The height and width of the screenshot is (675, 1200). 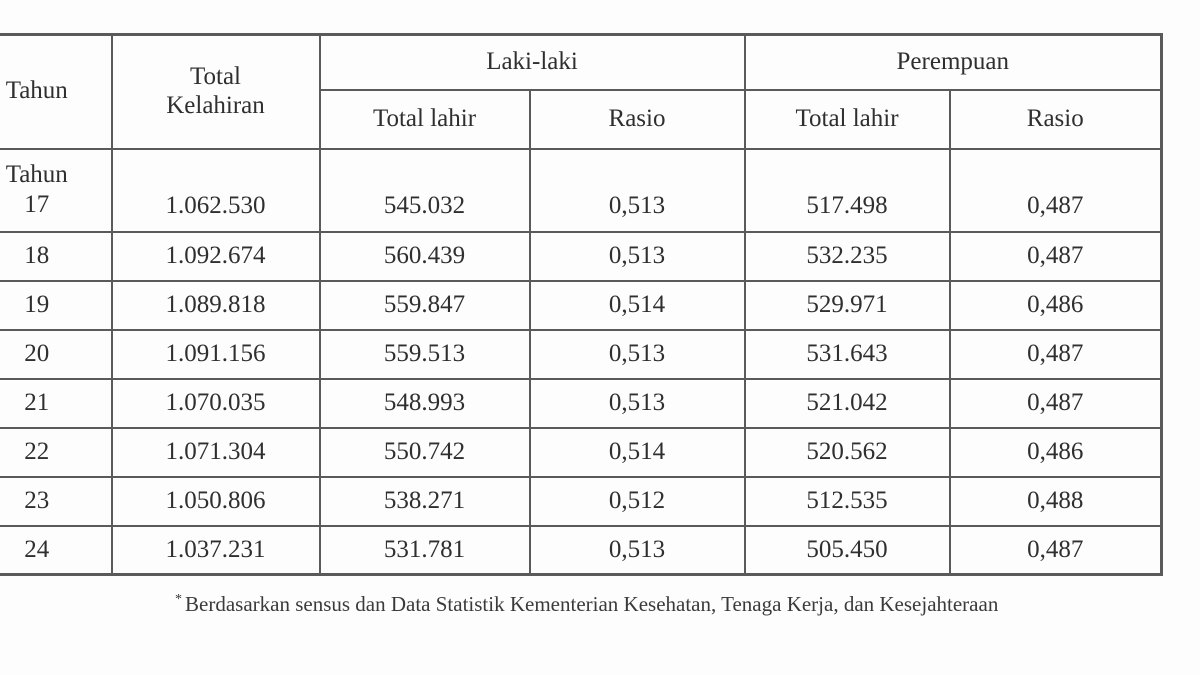 What do you see at coordinates (56, 354) in the screenshot?
I see `cell-year: 20` at bounding box center [56, 354].